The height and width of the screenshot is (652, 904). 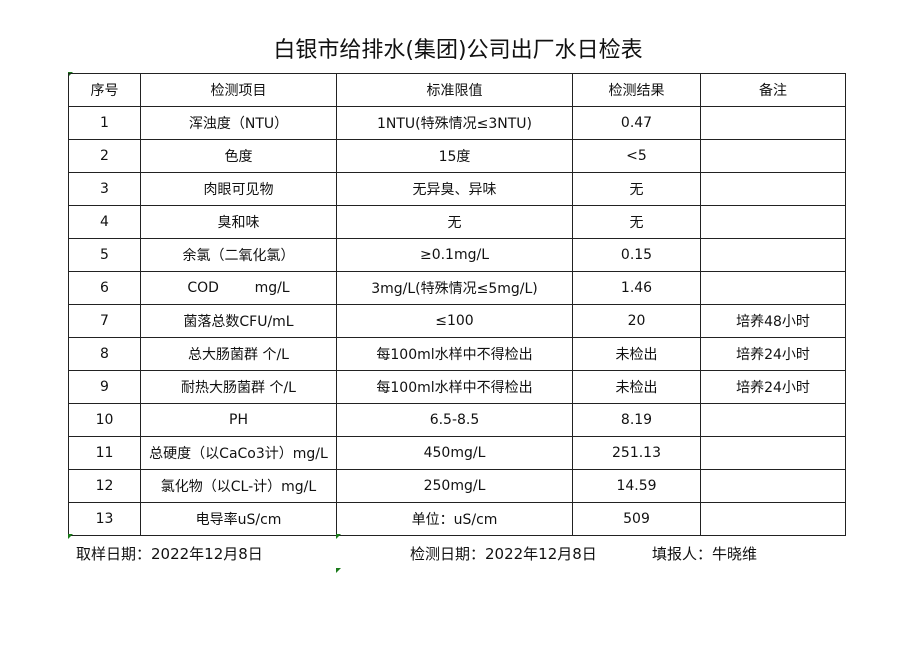 I want to click on standard-limit-cell: 单位：uS/cm, so click(x=454, y=519).